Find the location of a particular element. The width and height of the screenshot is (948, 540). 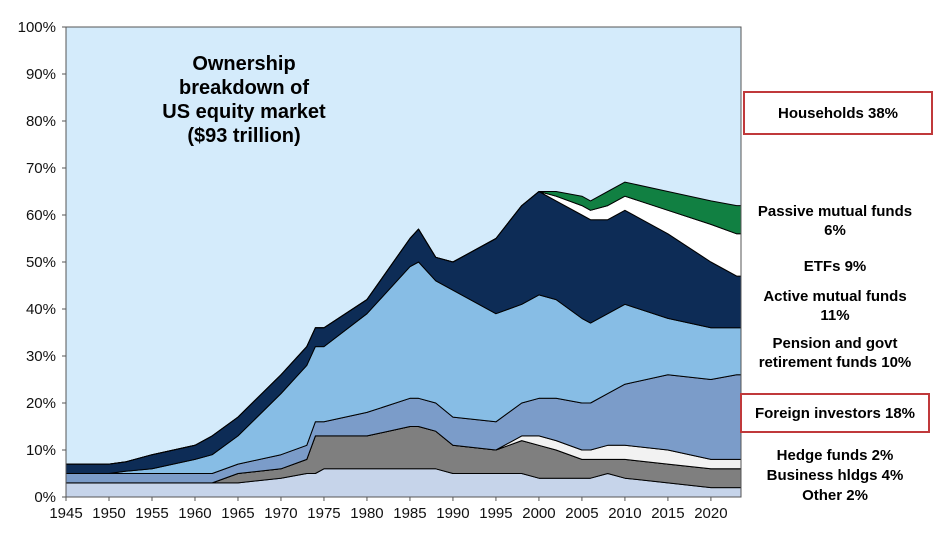

legend-households-label: Households 38% is located at coordinates (838, 113).